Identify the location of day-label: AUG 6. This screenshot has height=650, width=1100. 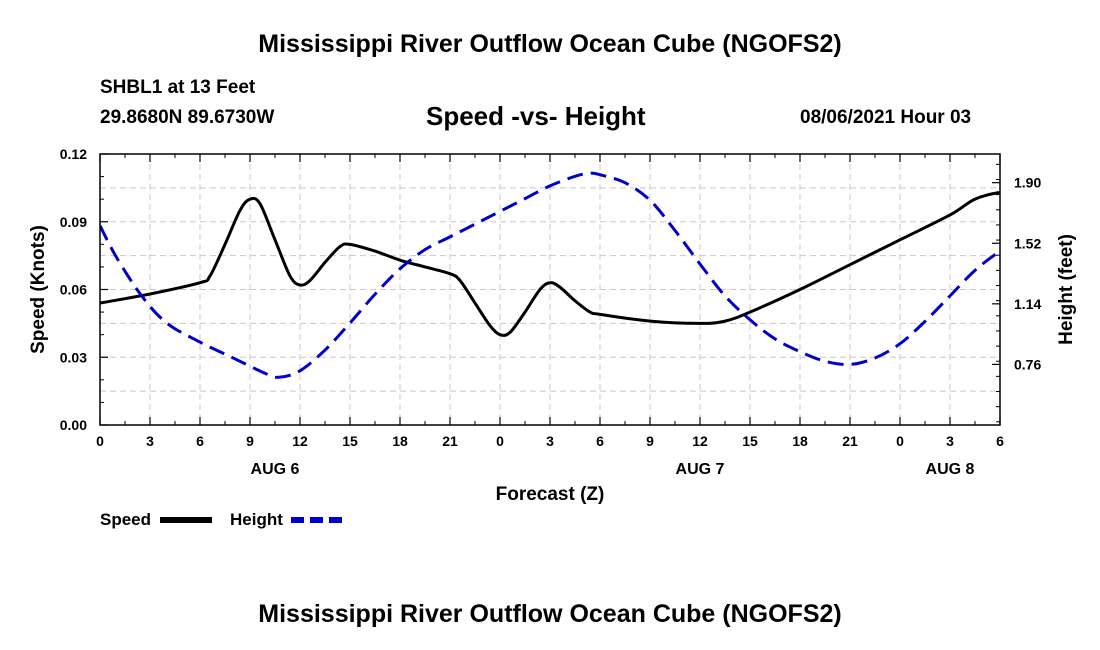
(275, 469).